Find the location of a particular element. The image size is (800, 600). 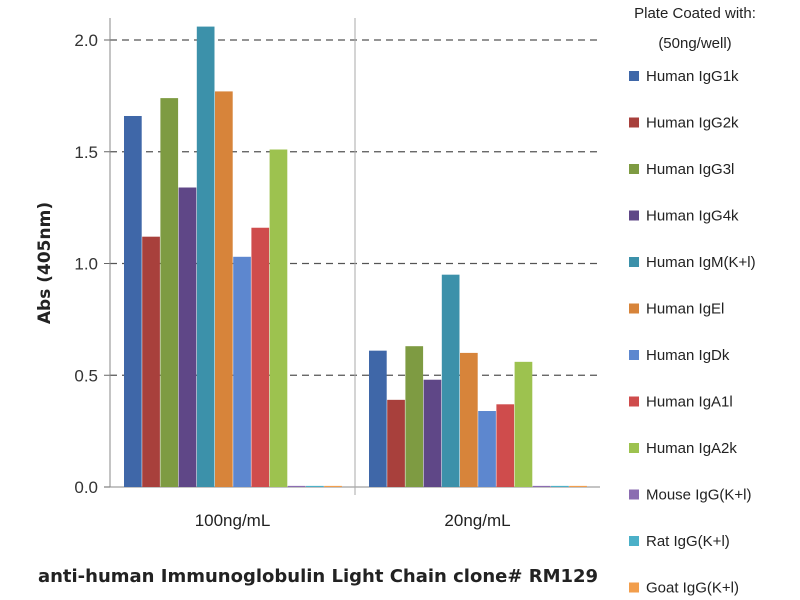

legend-label: Human IgG1k is located at coordinates (692, 76).